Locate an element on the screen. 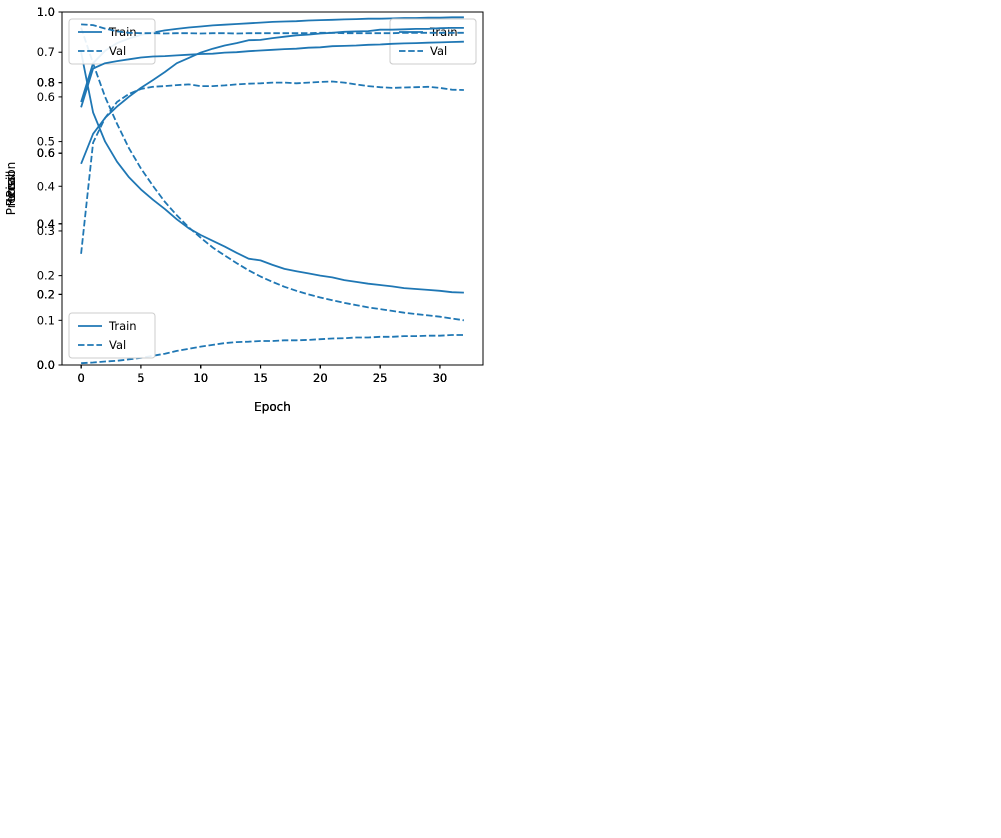 The height and width of the screenshot is (838, 1001). y-tick-label: 0.5 is located at coordinates (46, 142).